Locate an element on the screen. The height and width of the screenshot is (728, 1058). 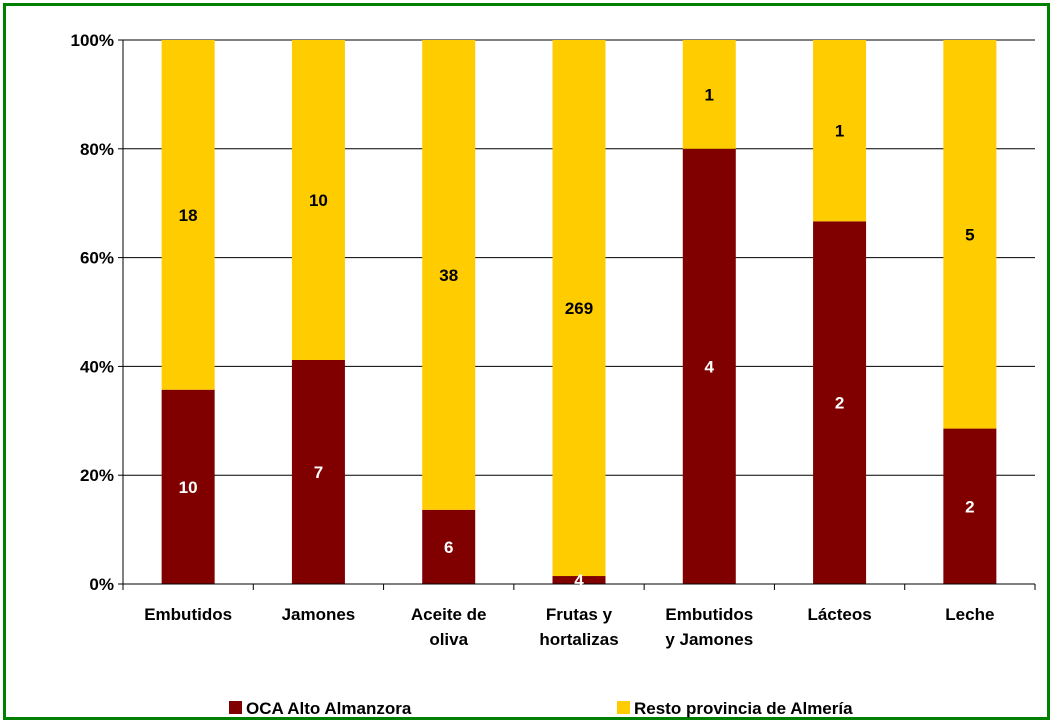
y-tick-label: 0% is located at coordinates (101, 584).